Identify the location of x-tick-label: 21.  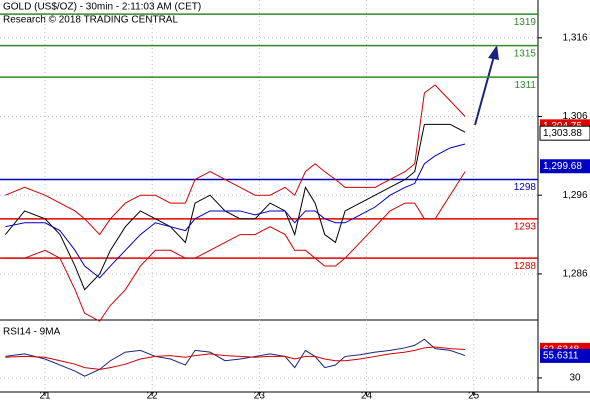
(45, 395).